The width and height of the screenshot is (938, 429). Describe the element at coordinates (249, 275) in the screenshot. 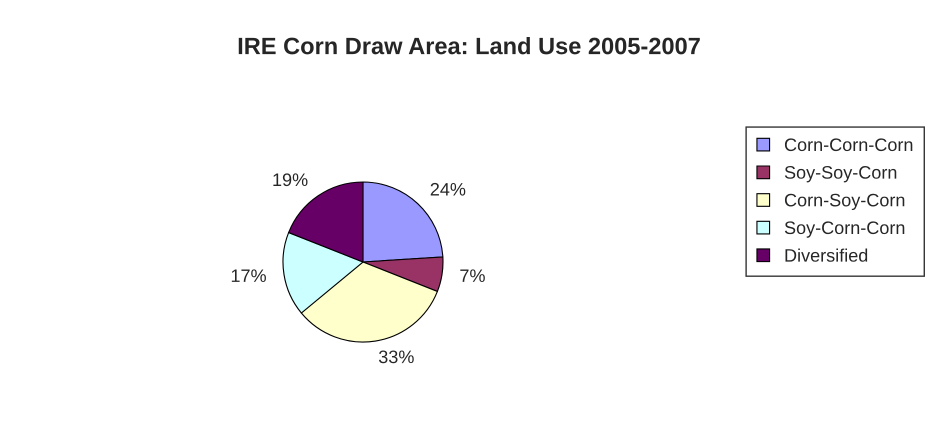

I see `data-label: 17%` at that location.